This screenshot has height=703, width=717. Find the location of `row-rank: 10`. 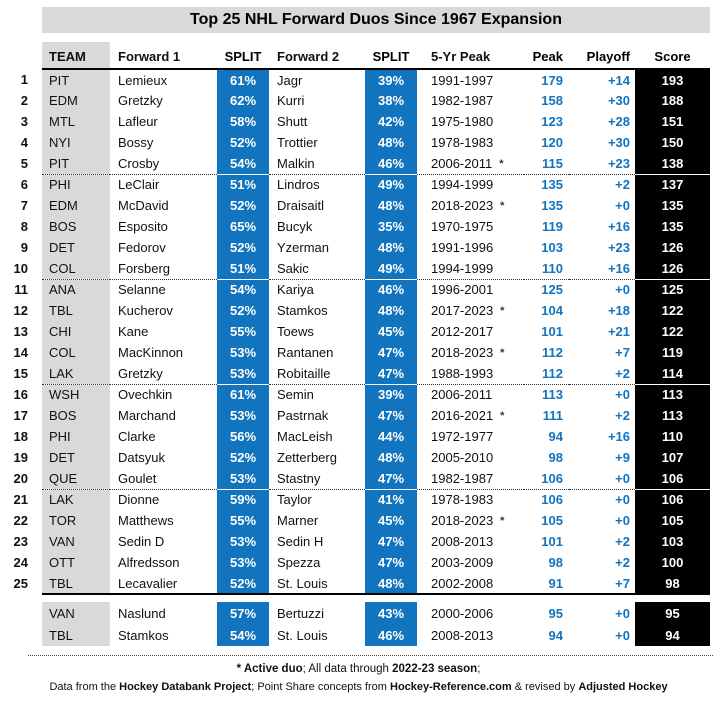

row-rank: 10 is located at coordinates (20, 268).